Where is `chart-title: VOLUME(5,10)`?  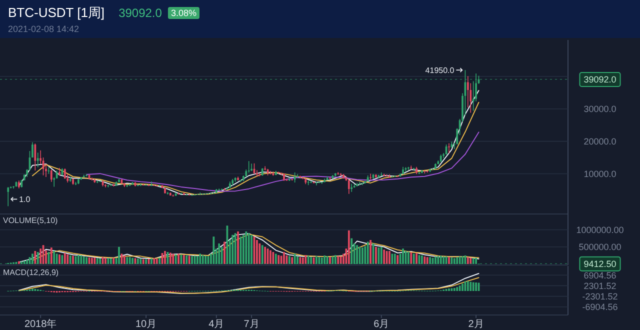
chart-title: VOLUME(5,10) is located at coordinates (30, 220).